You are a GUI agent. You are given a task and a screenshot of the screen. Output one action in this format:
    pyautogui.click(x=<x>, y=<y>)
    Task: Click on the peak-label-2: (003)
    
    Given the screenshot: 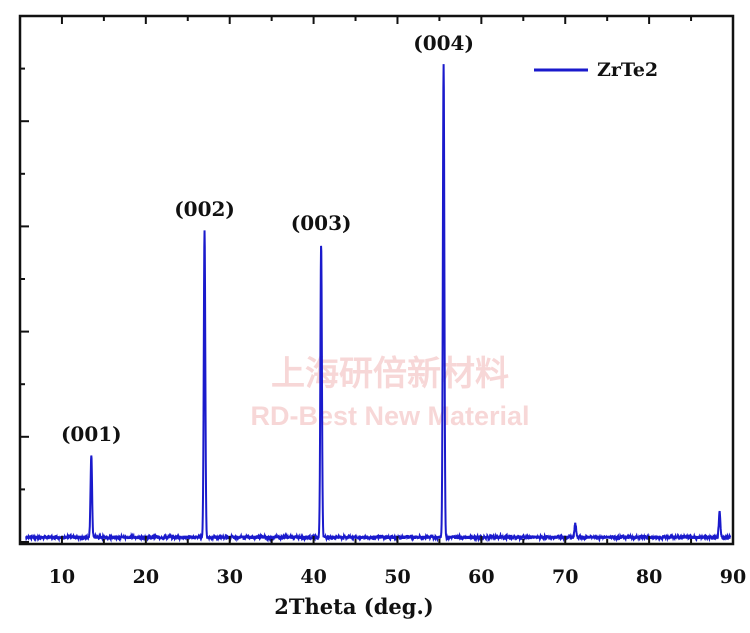 What is the action you would take?
    pyautogui.click(x=321, y=223)
    